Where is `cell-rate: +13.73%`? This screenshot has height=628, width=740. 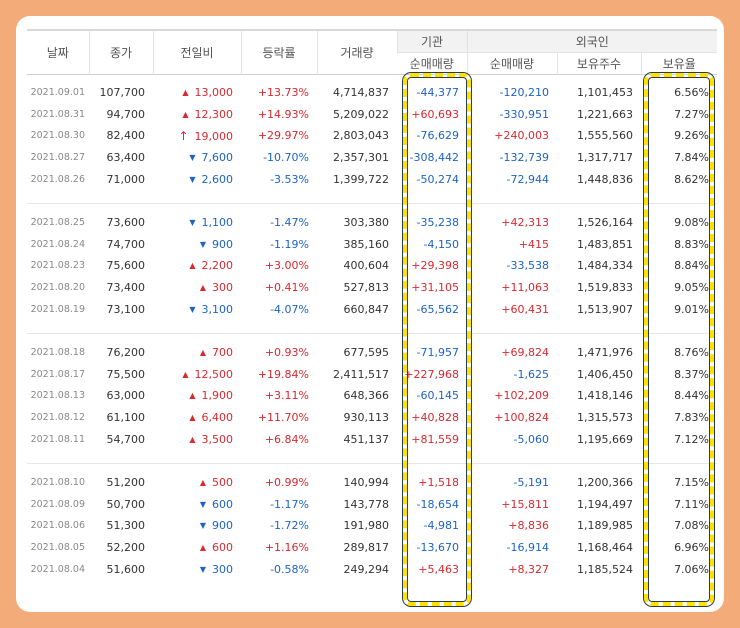 cell-rate: +13.73% is located at coordinates (279, 93).